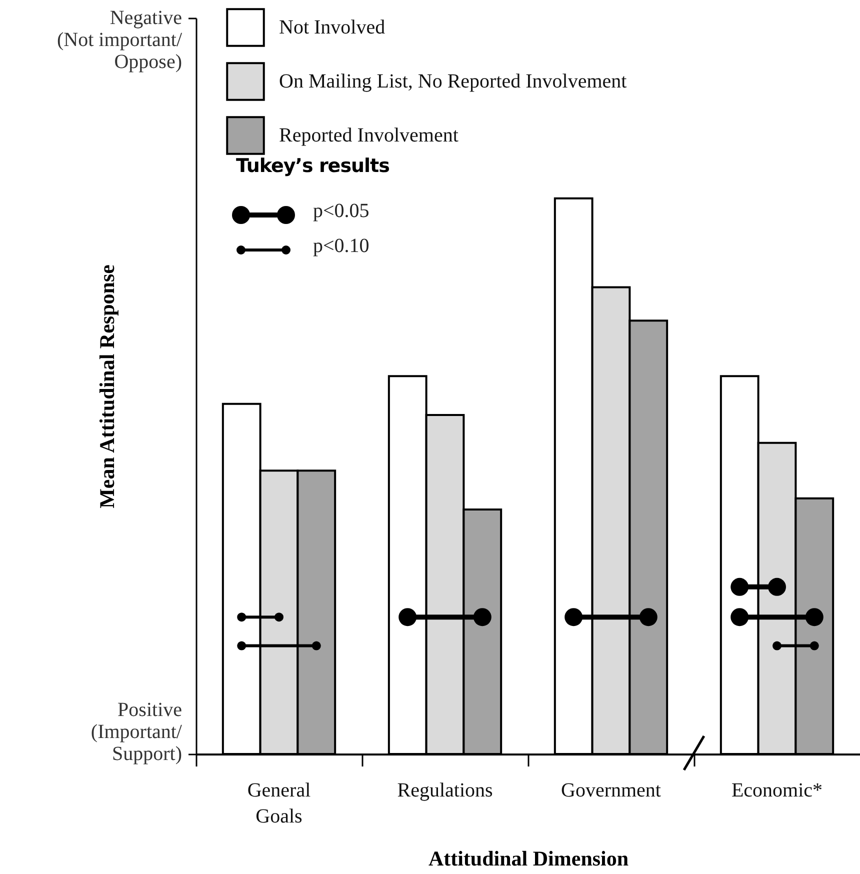 This screenshot has width=860, height=874. What do you see at coordinates (332, 27) in the screenshot?
I see `legend-label: Not Involved` at bounding box center [332, 27].